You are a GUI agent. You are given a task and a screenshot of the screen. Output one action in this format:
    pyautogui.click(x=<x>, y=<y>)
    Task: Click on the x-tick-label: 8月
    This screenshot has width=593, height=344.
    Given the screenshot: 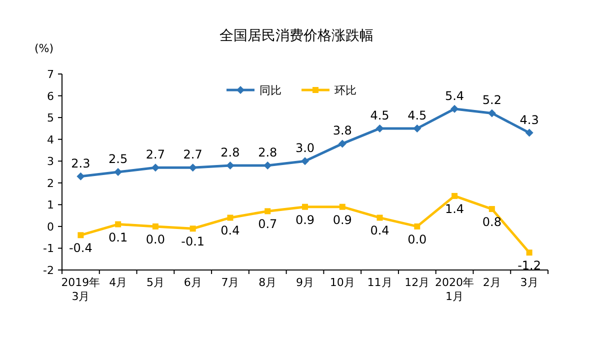 What is the action you would take?
    pyautogui.click(x=267, y=282)
    